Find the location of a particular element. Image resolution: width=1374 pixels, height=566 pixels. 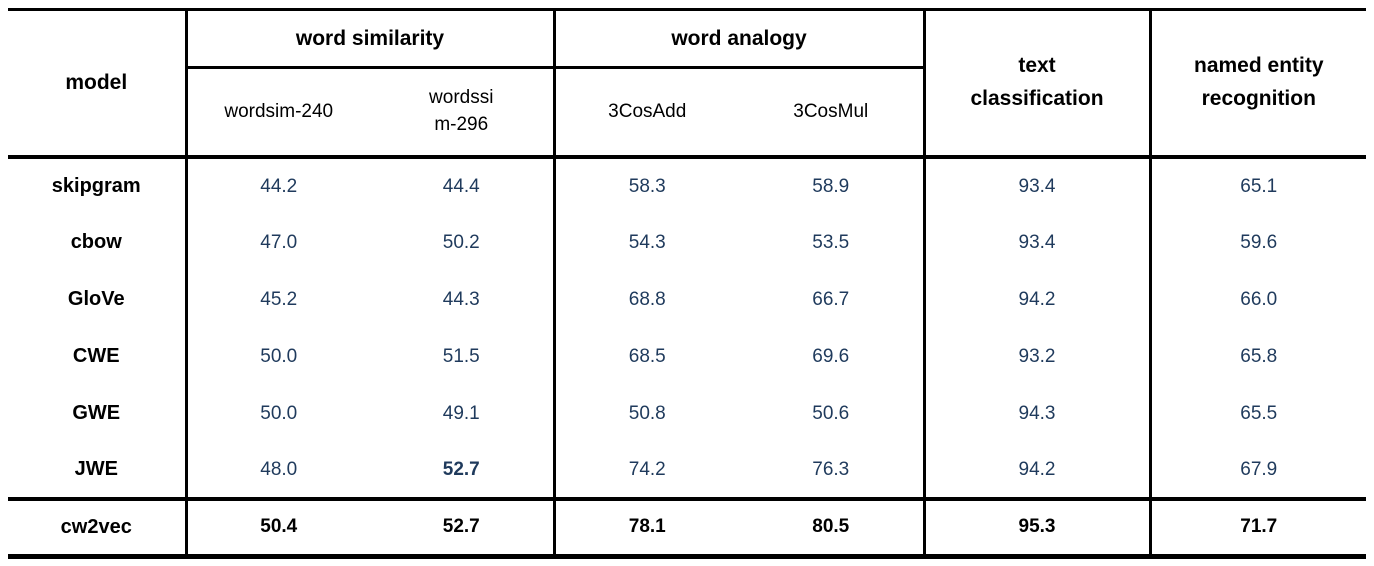

column-header-wordssim-296: wordssi m-296 is located at coordinates (463, 112).